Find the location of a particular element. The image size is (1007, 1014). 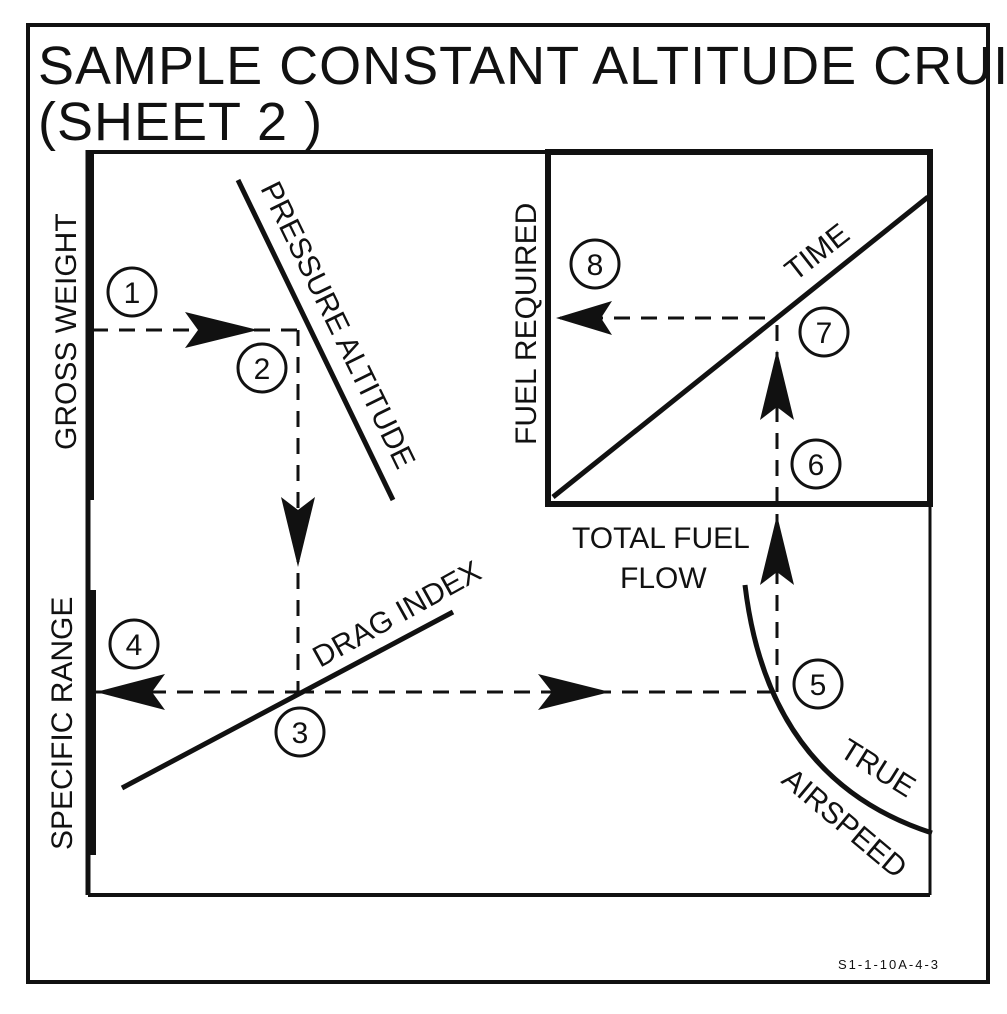

pressure-altitude-line is located at coordinates (315, 340).